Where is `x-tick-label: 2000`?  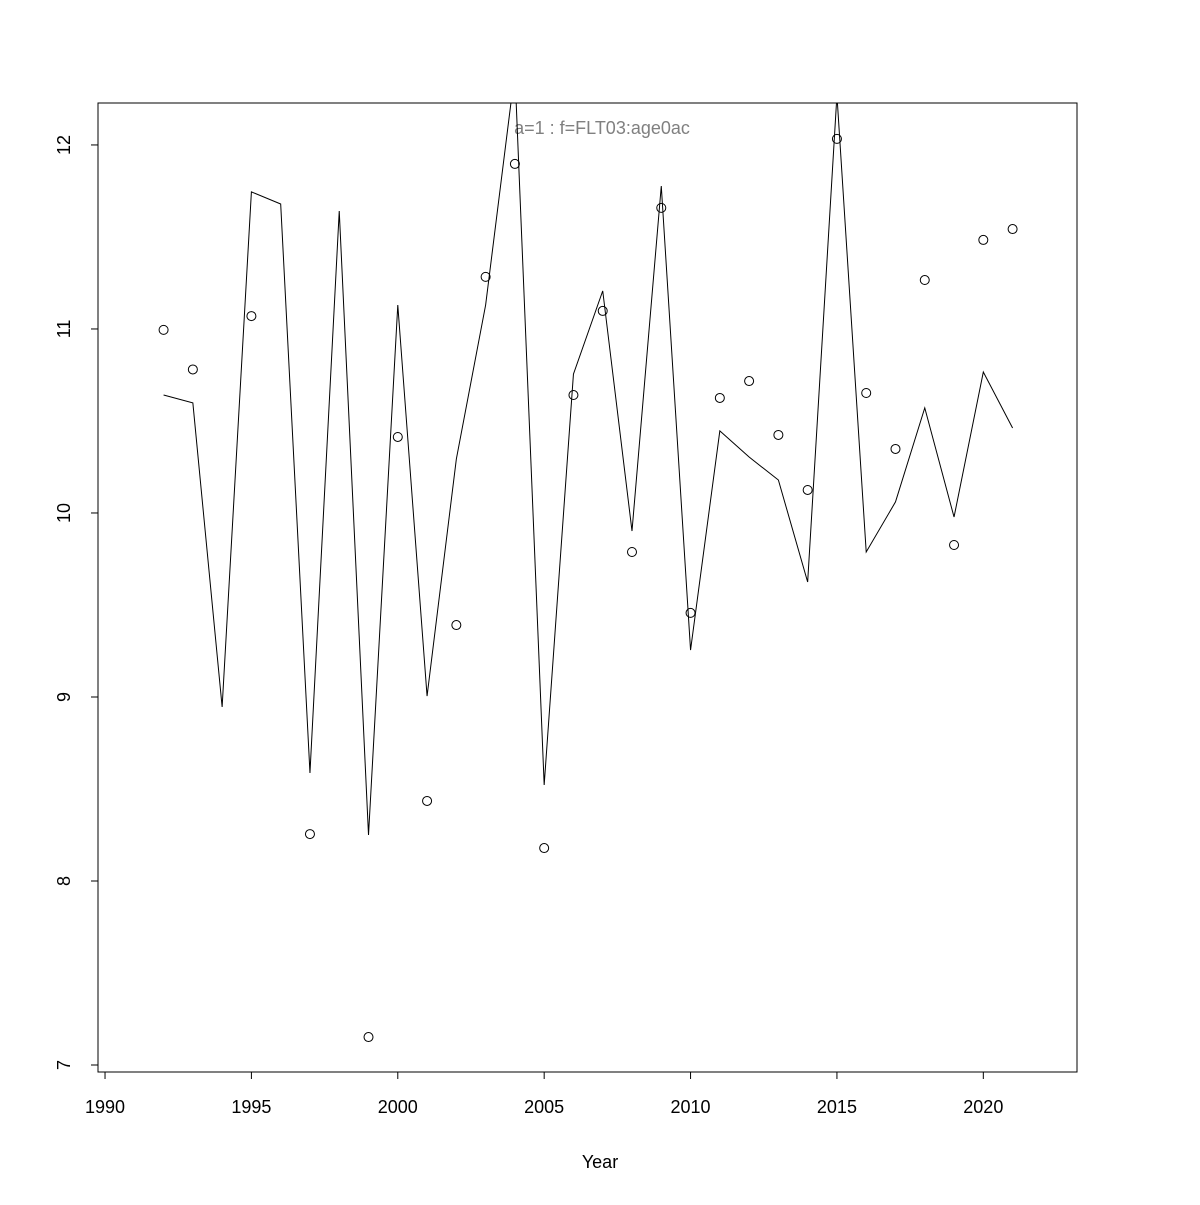 x-tick-label: 2000 is located at coordinates (398, 1107).